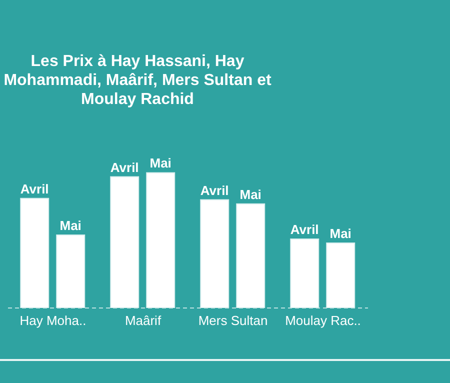 This screenshot has width=450, height=383. Describe the element at coordinates (143, 320) in the screenshot. I see `x-tick-label: Maârif` at that location.